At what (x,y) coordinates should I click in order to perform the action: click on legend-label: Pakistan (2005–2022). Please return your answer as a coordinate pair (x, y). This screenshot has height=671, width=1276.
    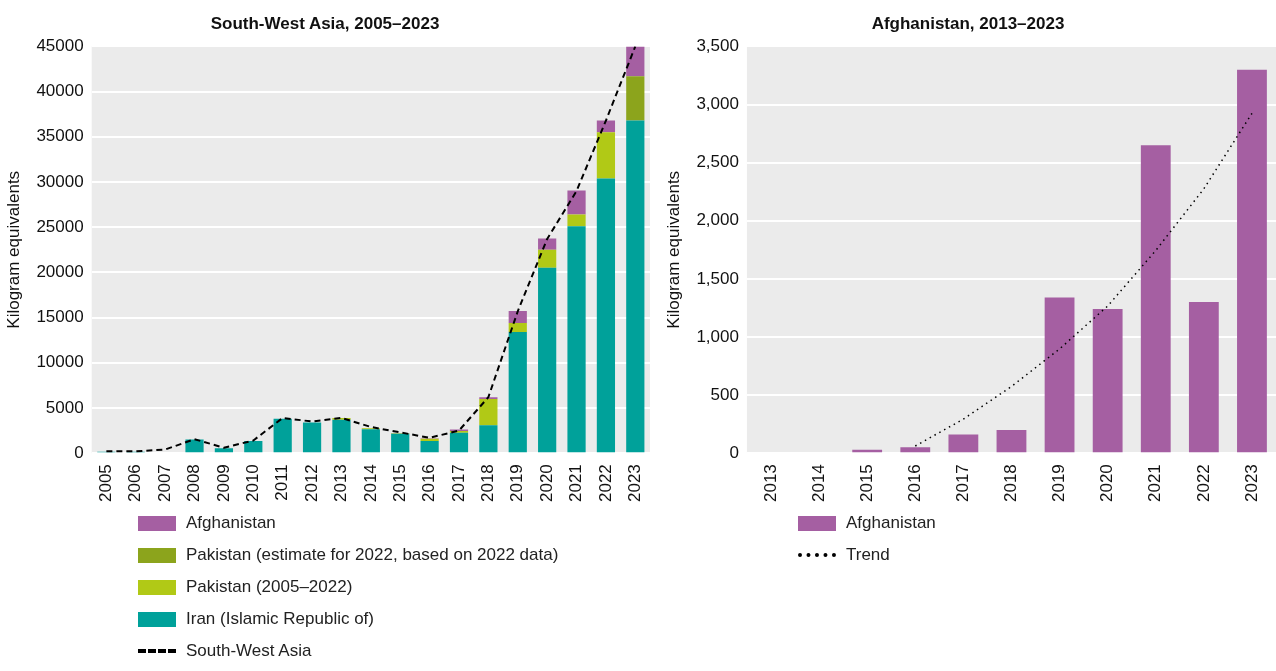
    Looking at the image, I should click on (269, 587).